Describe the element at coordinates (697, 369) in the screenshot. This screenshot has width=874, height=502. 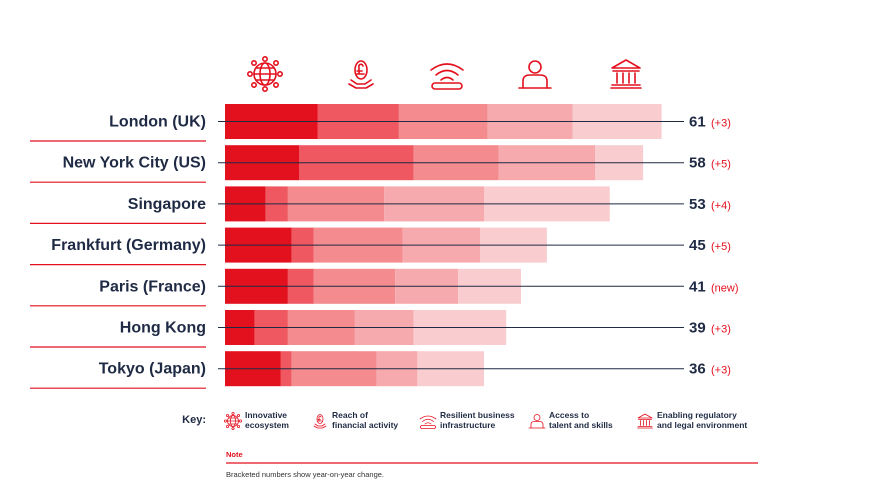
I see `score-value: 36` at that location.